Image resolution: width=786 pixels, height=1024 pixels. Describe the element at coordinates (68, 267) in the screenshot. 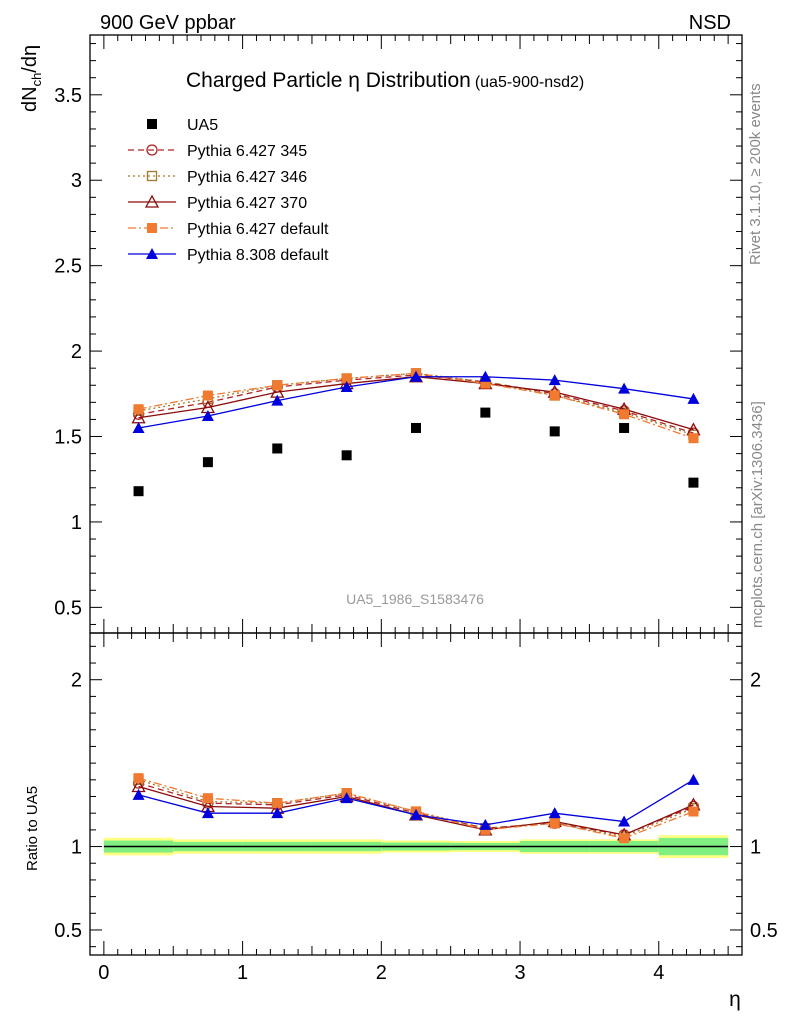

I see `y-tick-label: 2.5` at that location.